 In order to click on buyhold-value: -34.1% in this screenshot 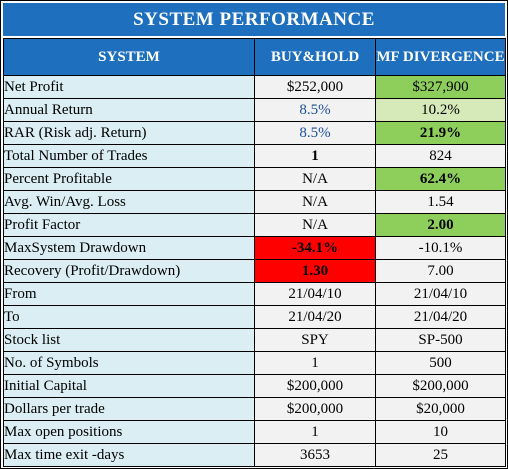, I will do `click(315, 248)`.